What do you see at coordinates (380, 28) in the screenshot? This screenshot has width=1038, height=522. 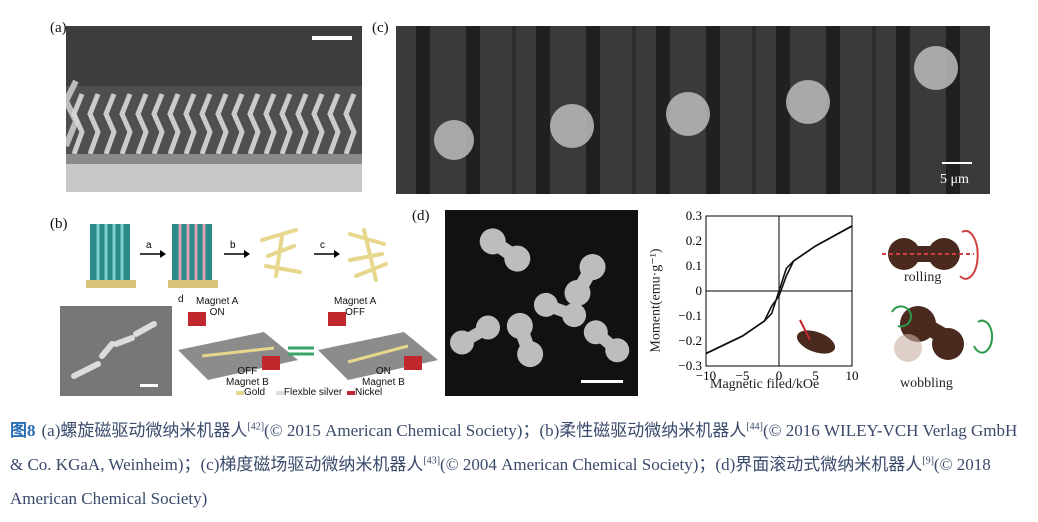 I see `panel-c-label: (c)` at bounding box center [380, 28].